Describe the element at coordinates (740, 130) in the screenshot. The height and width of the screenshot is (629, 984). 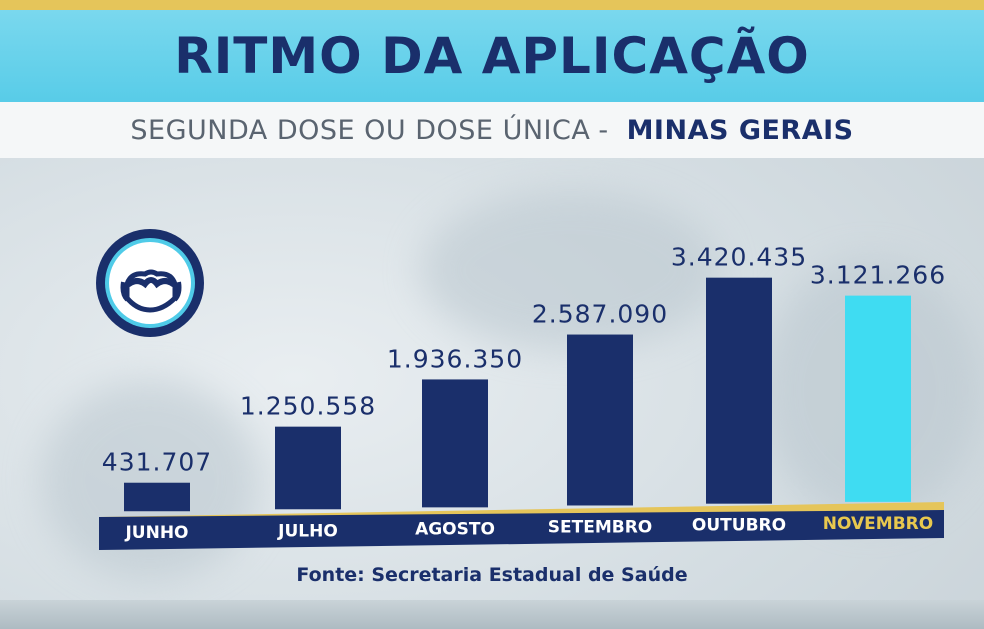
I see `subtitle-region: MINAS GERAIS` at that location.